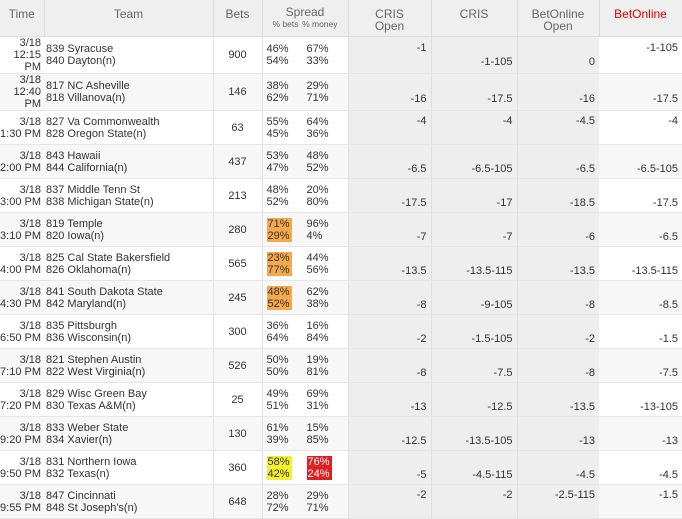  Describe the element at coordinates (93, 189) in the screenshot. I see `team-away: 837 Middle Tenn St` at that location.